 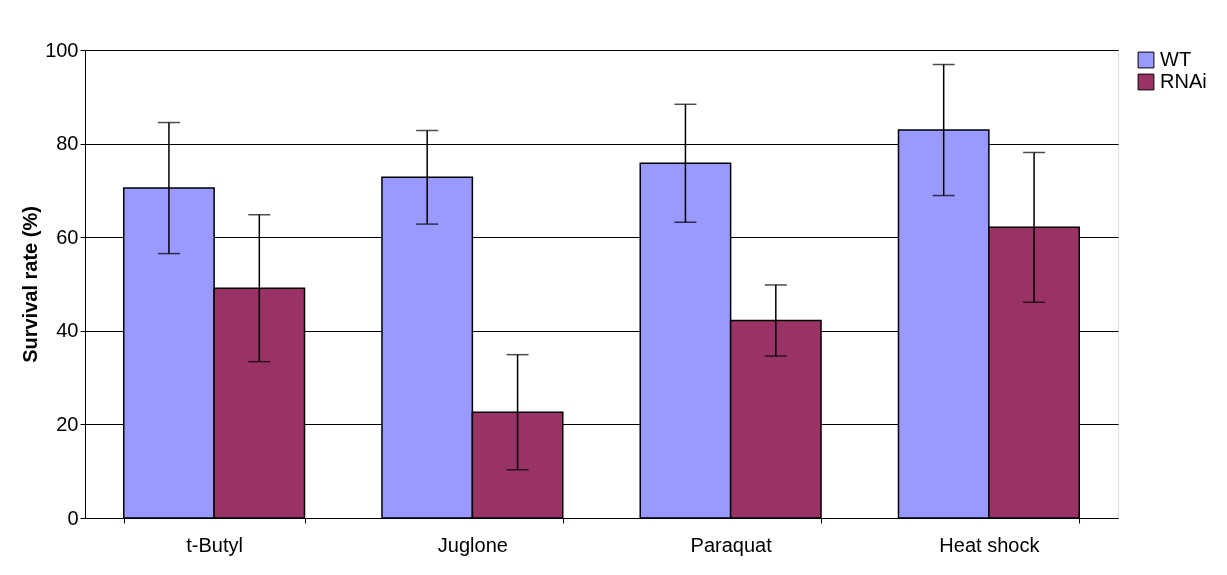 What do you see at coordinates (73, 517) in the screenshot?
I see `y-tick-label: 0` at bounding box center [73, 517].